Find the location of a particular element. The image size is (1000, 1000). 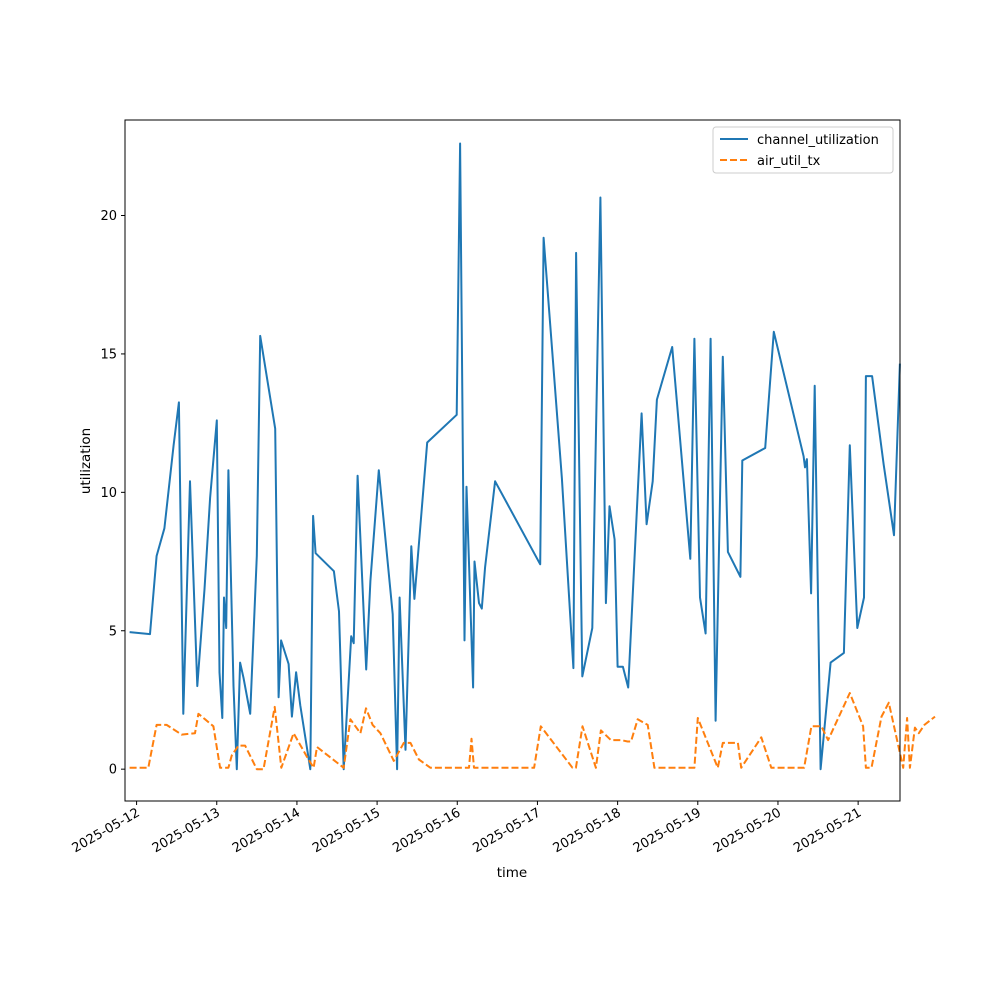

y-axis-ticks: 0 5 10 15 20 is located at coordinates (112, 493).